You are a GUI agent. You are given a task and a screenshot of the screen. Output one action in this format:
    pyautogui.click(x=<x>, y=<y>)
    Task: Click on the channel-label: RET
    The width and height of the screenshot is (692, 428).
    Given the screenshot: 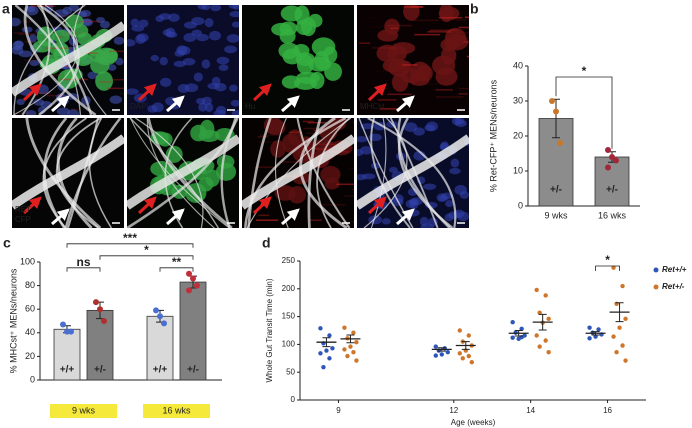 What is the action you would take?
    pyautogui.click(x=23, y=209)
    